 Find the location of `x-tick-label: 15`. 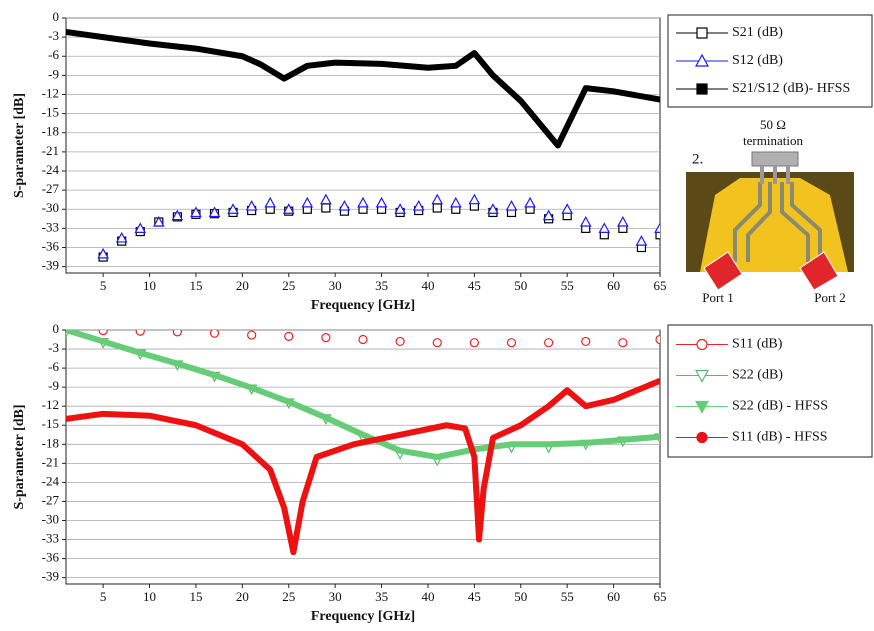

x-tick-label: 15 is located at coordinates (195, 285).